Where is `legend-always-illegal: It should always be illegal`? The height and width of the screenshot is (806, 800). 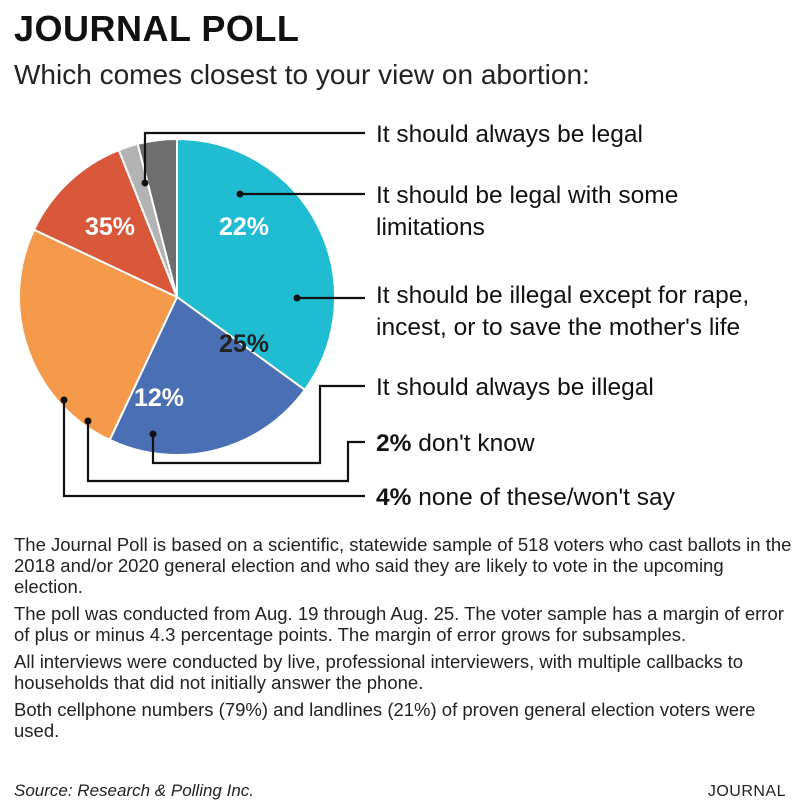 legend-always-illegal: It should always be illegal is located at coordinates (515, 387).